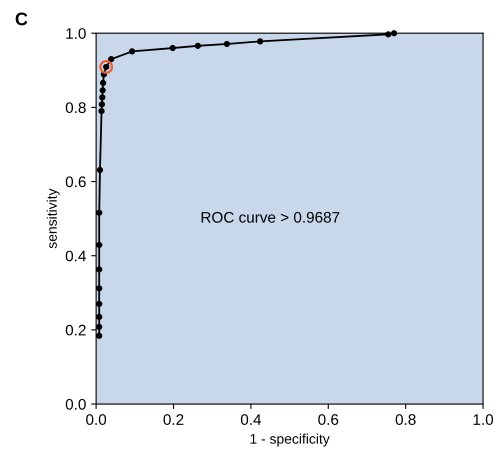 This screenshot has height=455, width=498. Describe the element at coordinates (76, 330) in the screenshot. I see `y-tick-label: 0.2` at that location.